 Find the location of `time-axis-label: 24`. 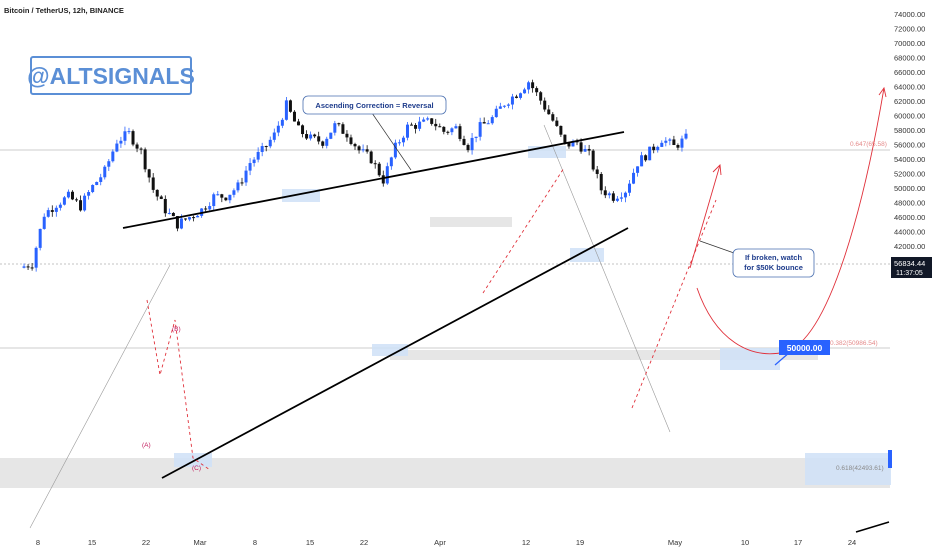

time-axis-label: 24 is located at coordinates (852, 542).